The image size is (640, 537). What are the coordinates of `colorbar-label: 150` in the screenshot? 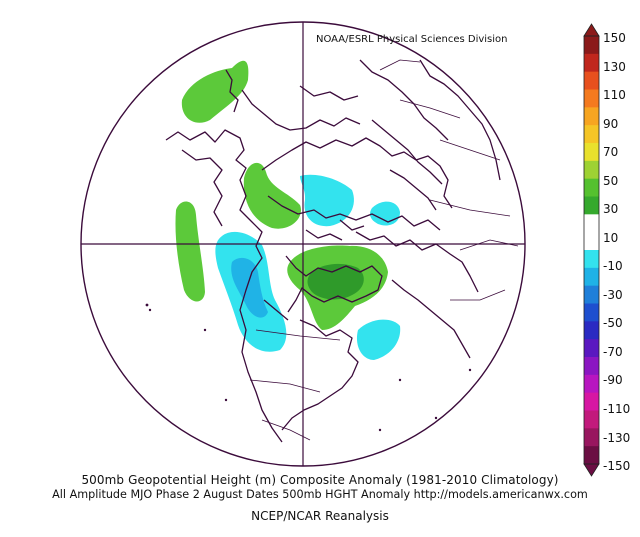 It's located at (614, 38).